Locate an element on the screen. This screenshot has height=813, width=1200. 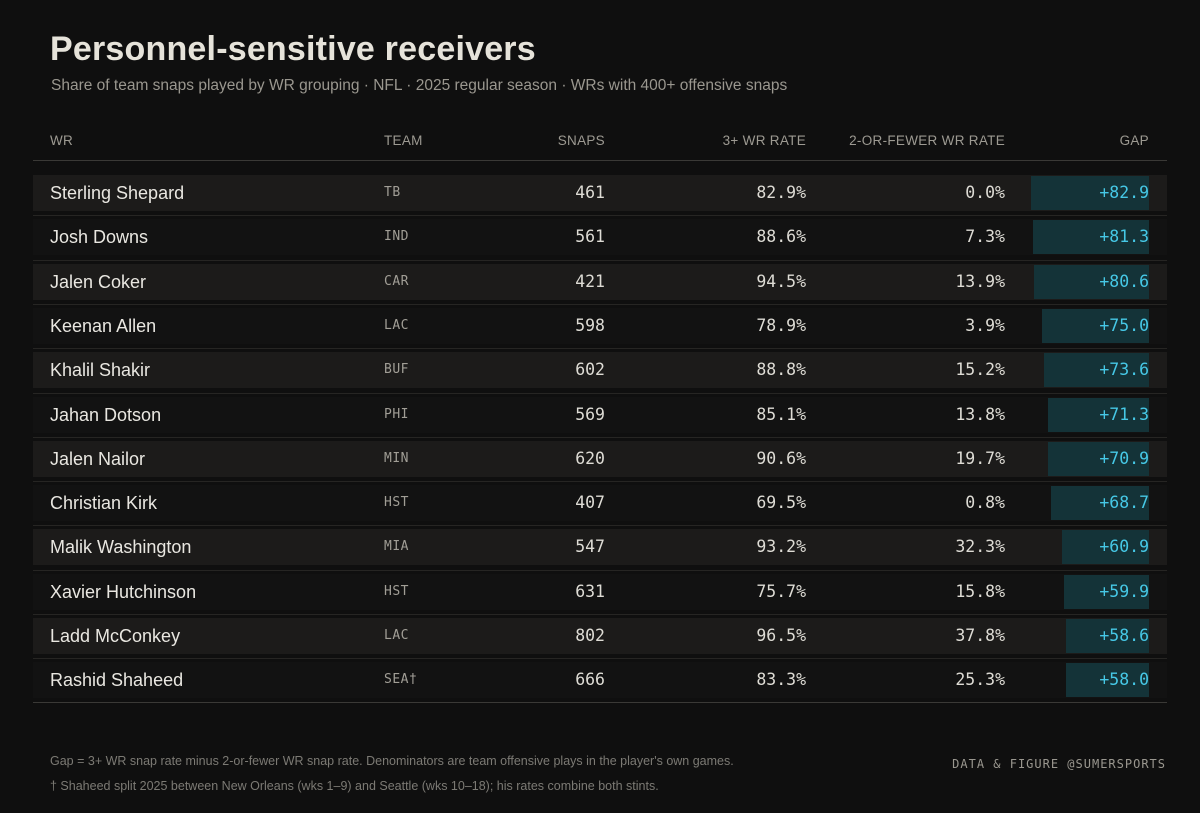
gap-value: +70.9 is located at coordinates (1124, 458).